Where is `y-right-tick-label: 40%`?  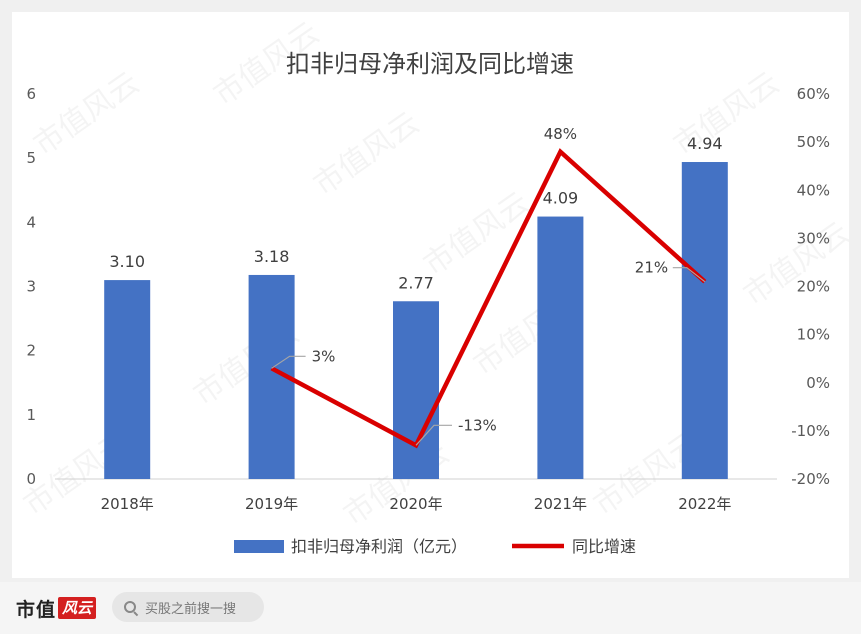
y-right-tick-label: 40% is located at coordinates (813, 190).